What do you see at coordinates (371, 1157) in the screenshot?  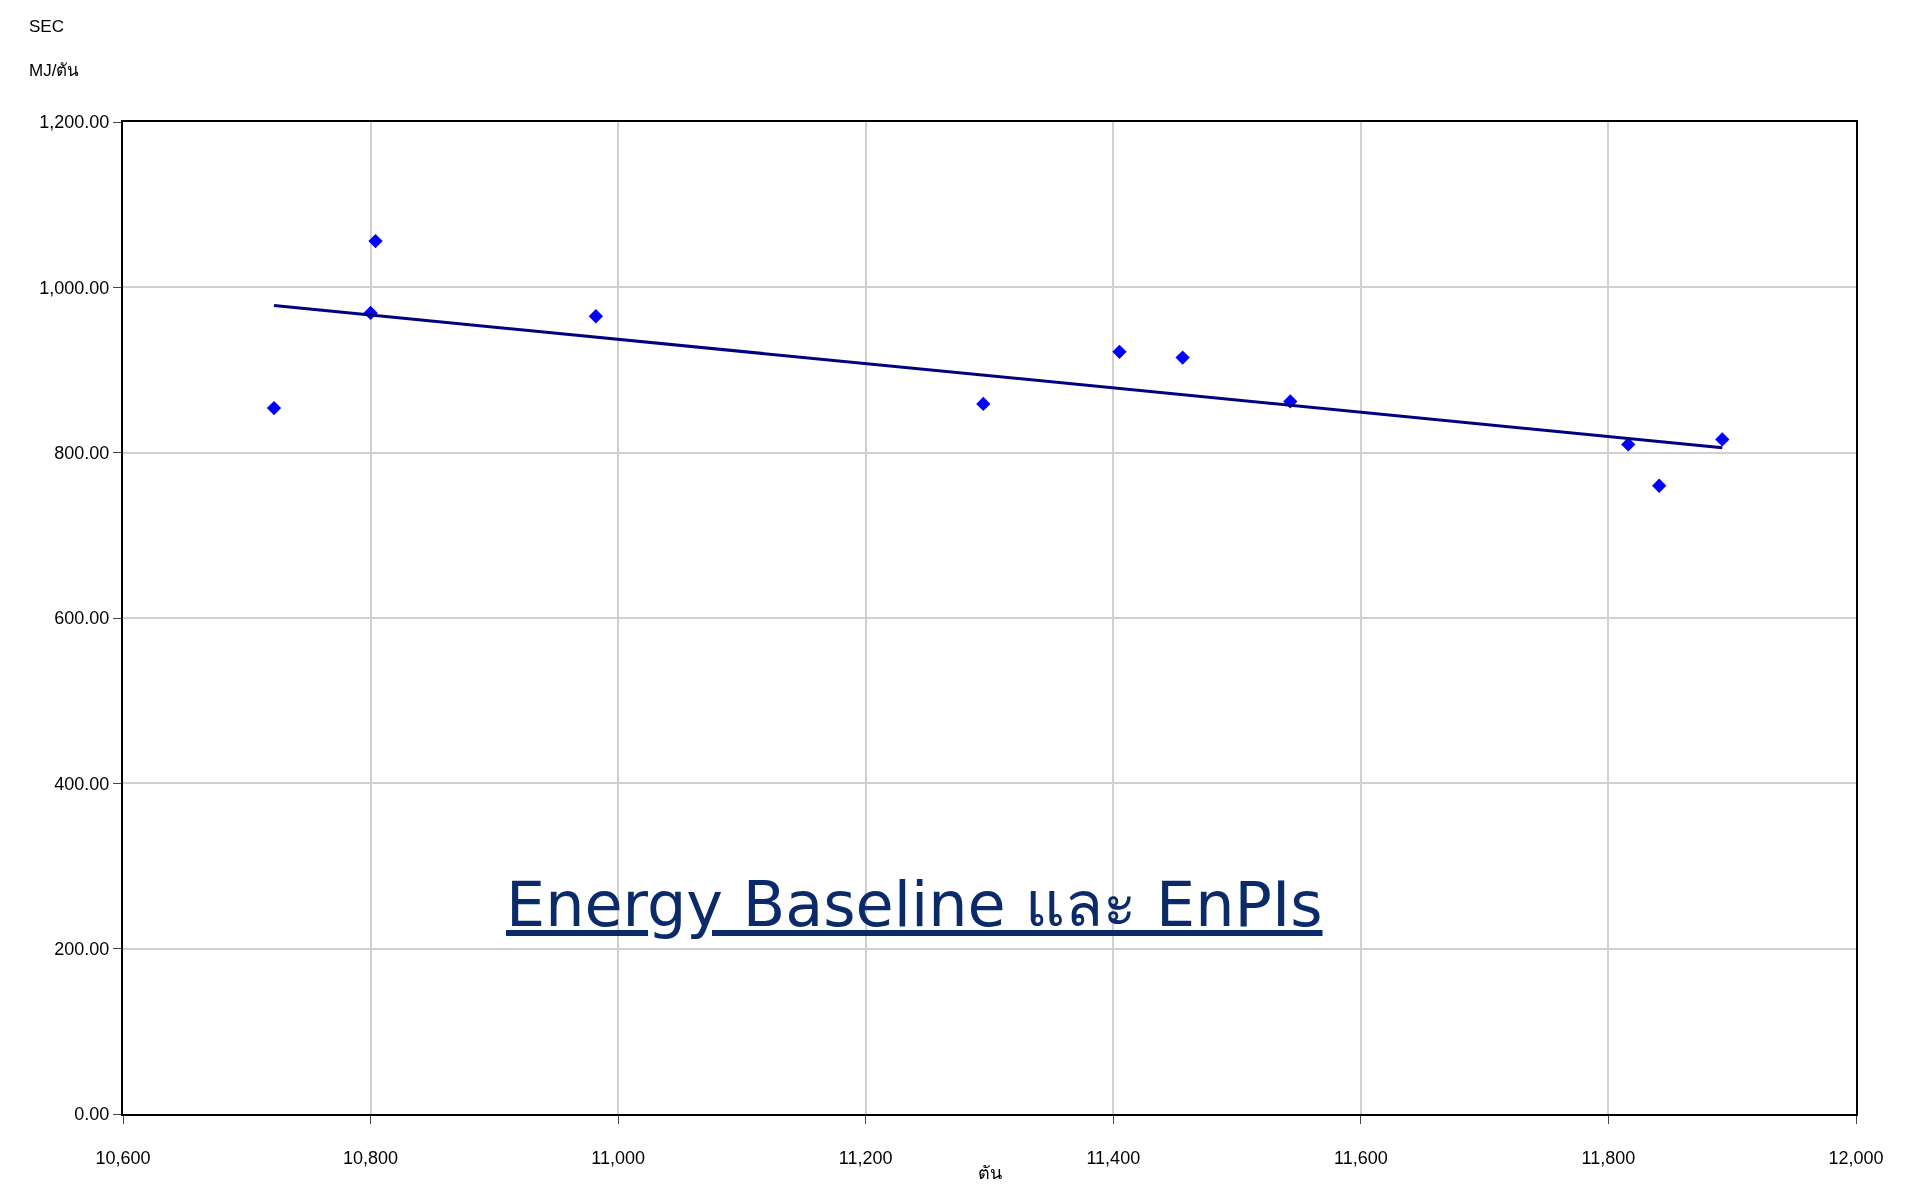 I see `x-tick-label: 10,800` at bounding box center [371, 1157].